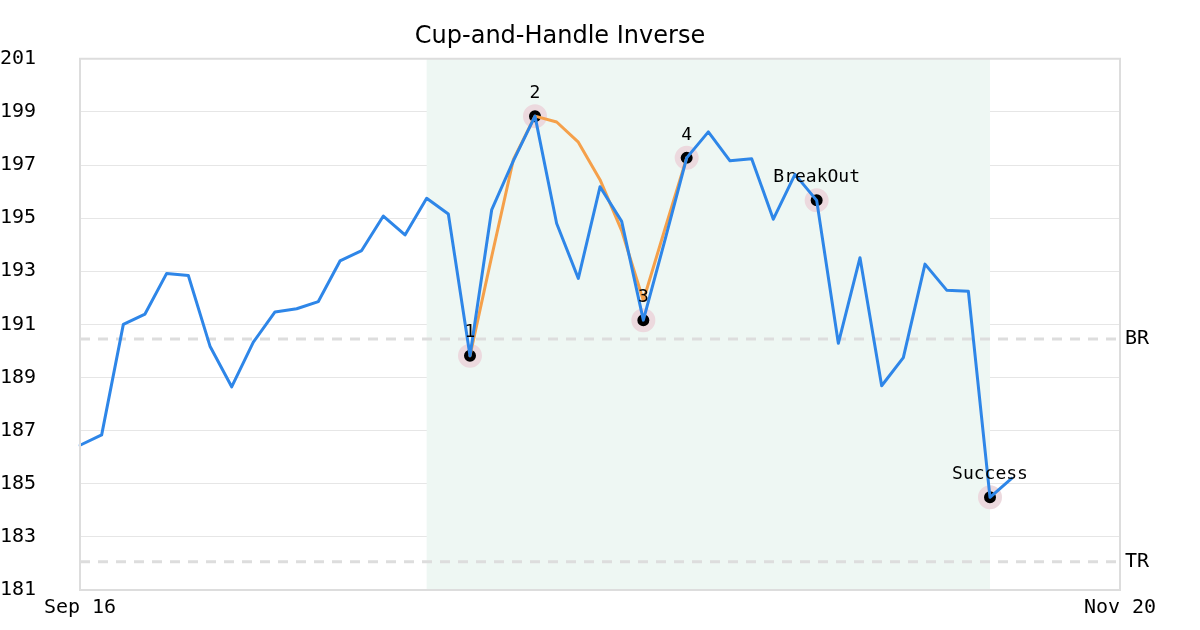 The width and height of the screenshot is (1200, 630). Describe the element at coordinates (80, 606) in the screenshot. I see `x-tick-label: Sep 16` at that location.